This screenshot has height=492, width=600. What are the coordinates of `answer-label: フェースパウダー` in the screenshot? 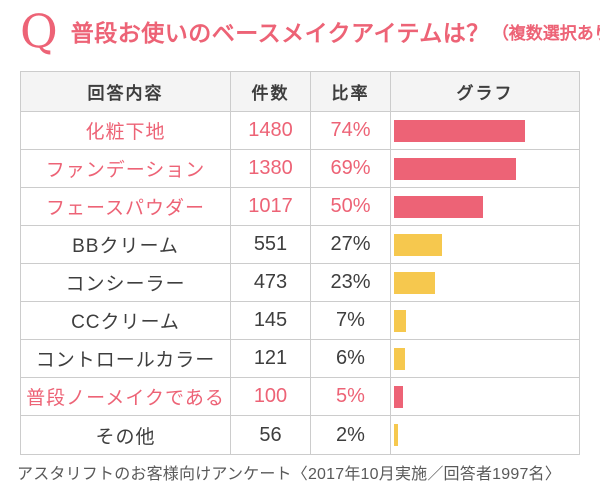 It's located at (126, 206).